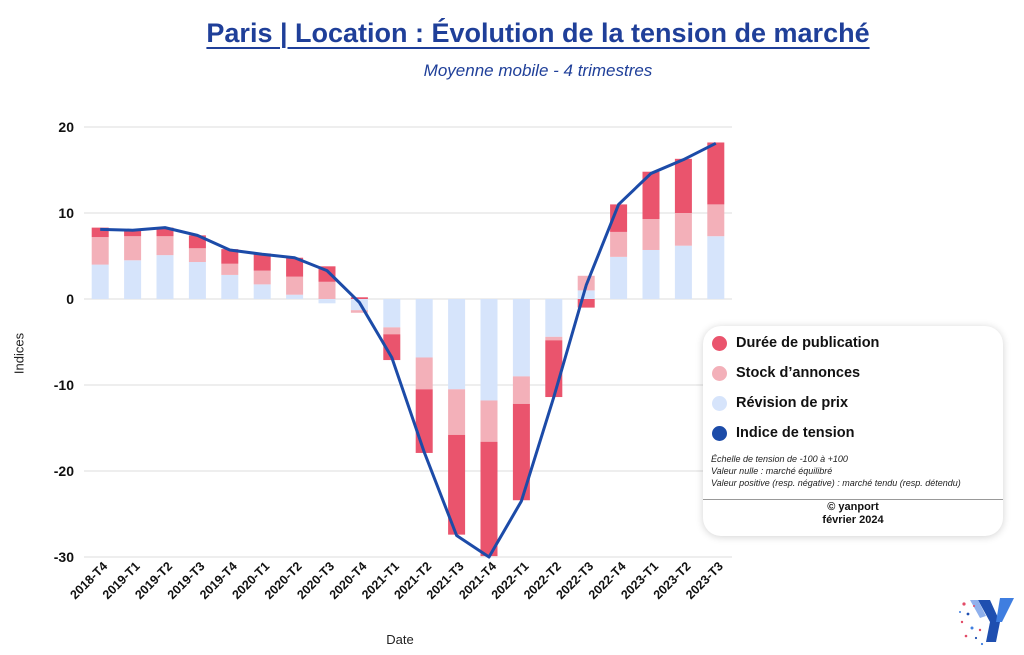 The height and width of the screenshot is (655, 1024). Describe the element at coordinates (798, 373) in the screenshot. I see `legend-label-stock: Stock d’annonces` at that location.